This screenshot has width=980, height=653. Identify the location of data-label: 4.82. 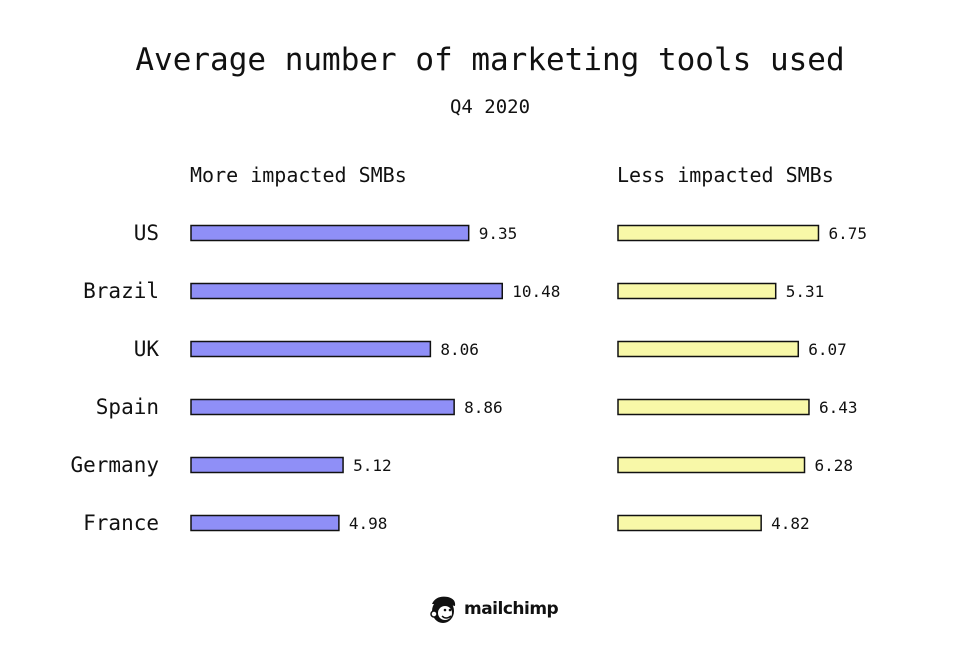
(790, 523).